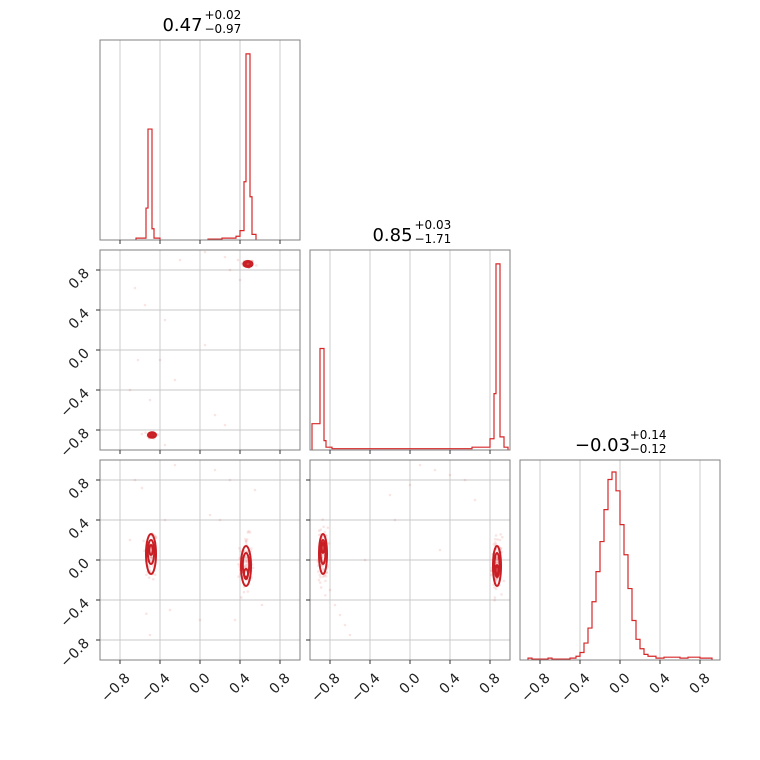  Describe the element at coordinates (411, 550) in the screenshot. I see `scatter-points` at that location.